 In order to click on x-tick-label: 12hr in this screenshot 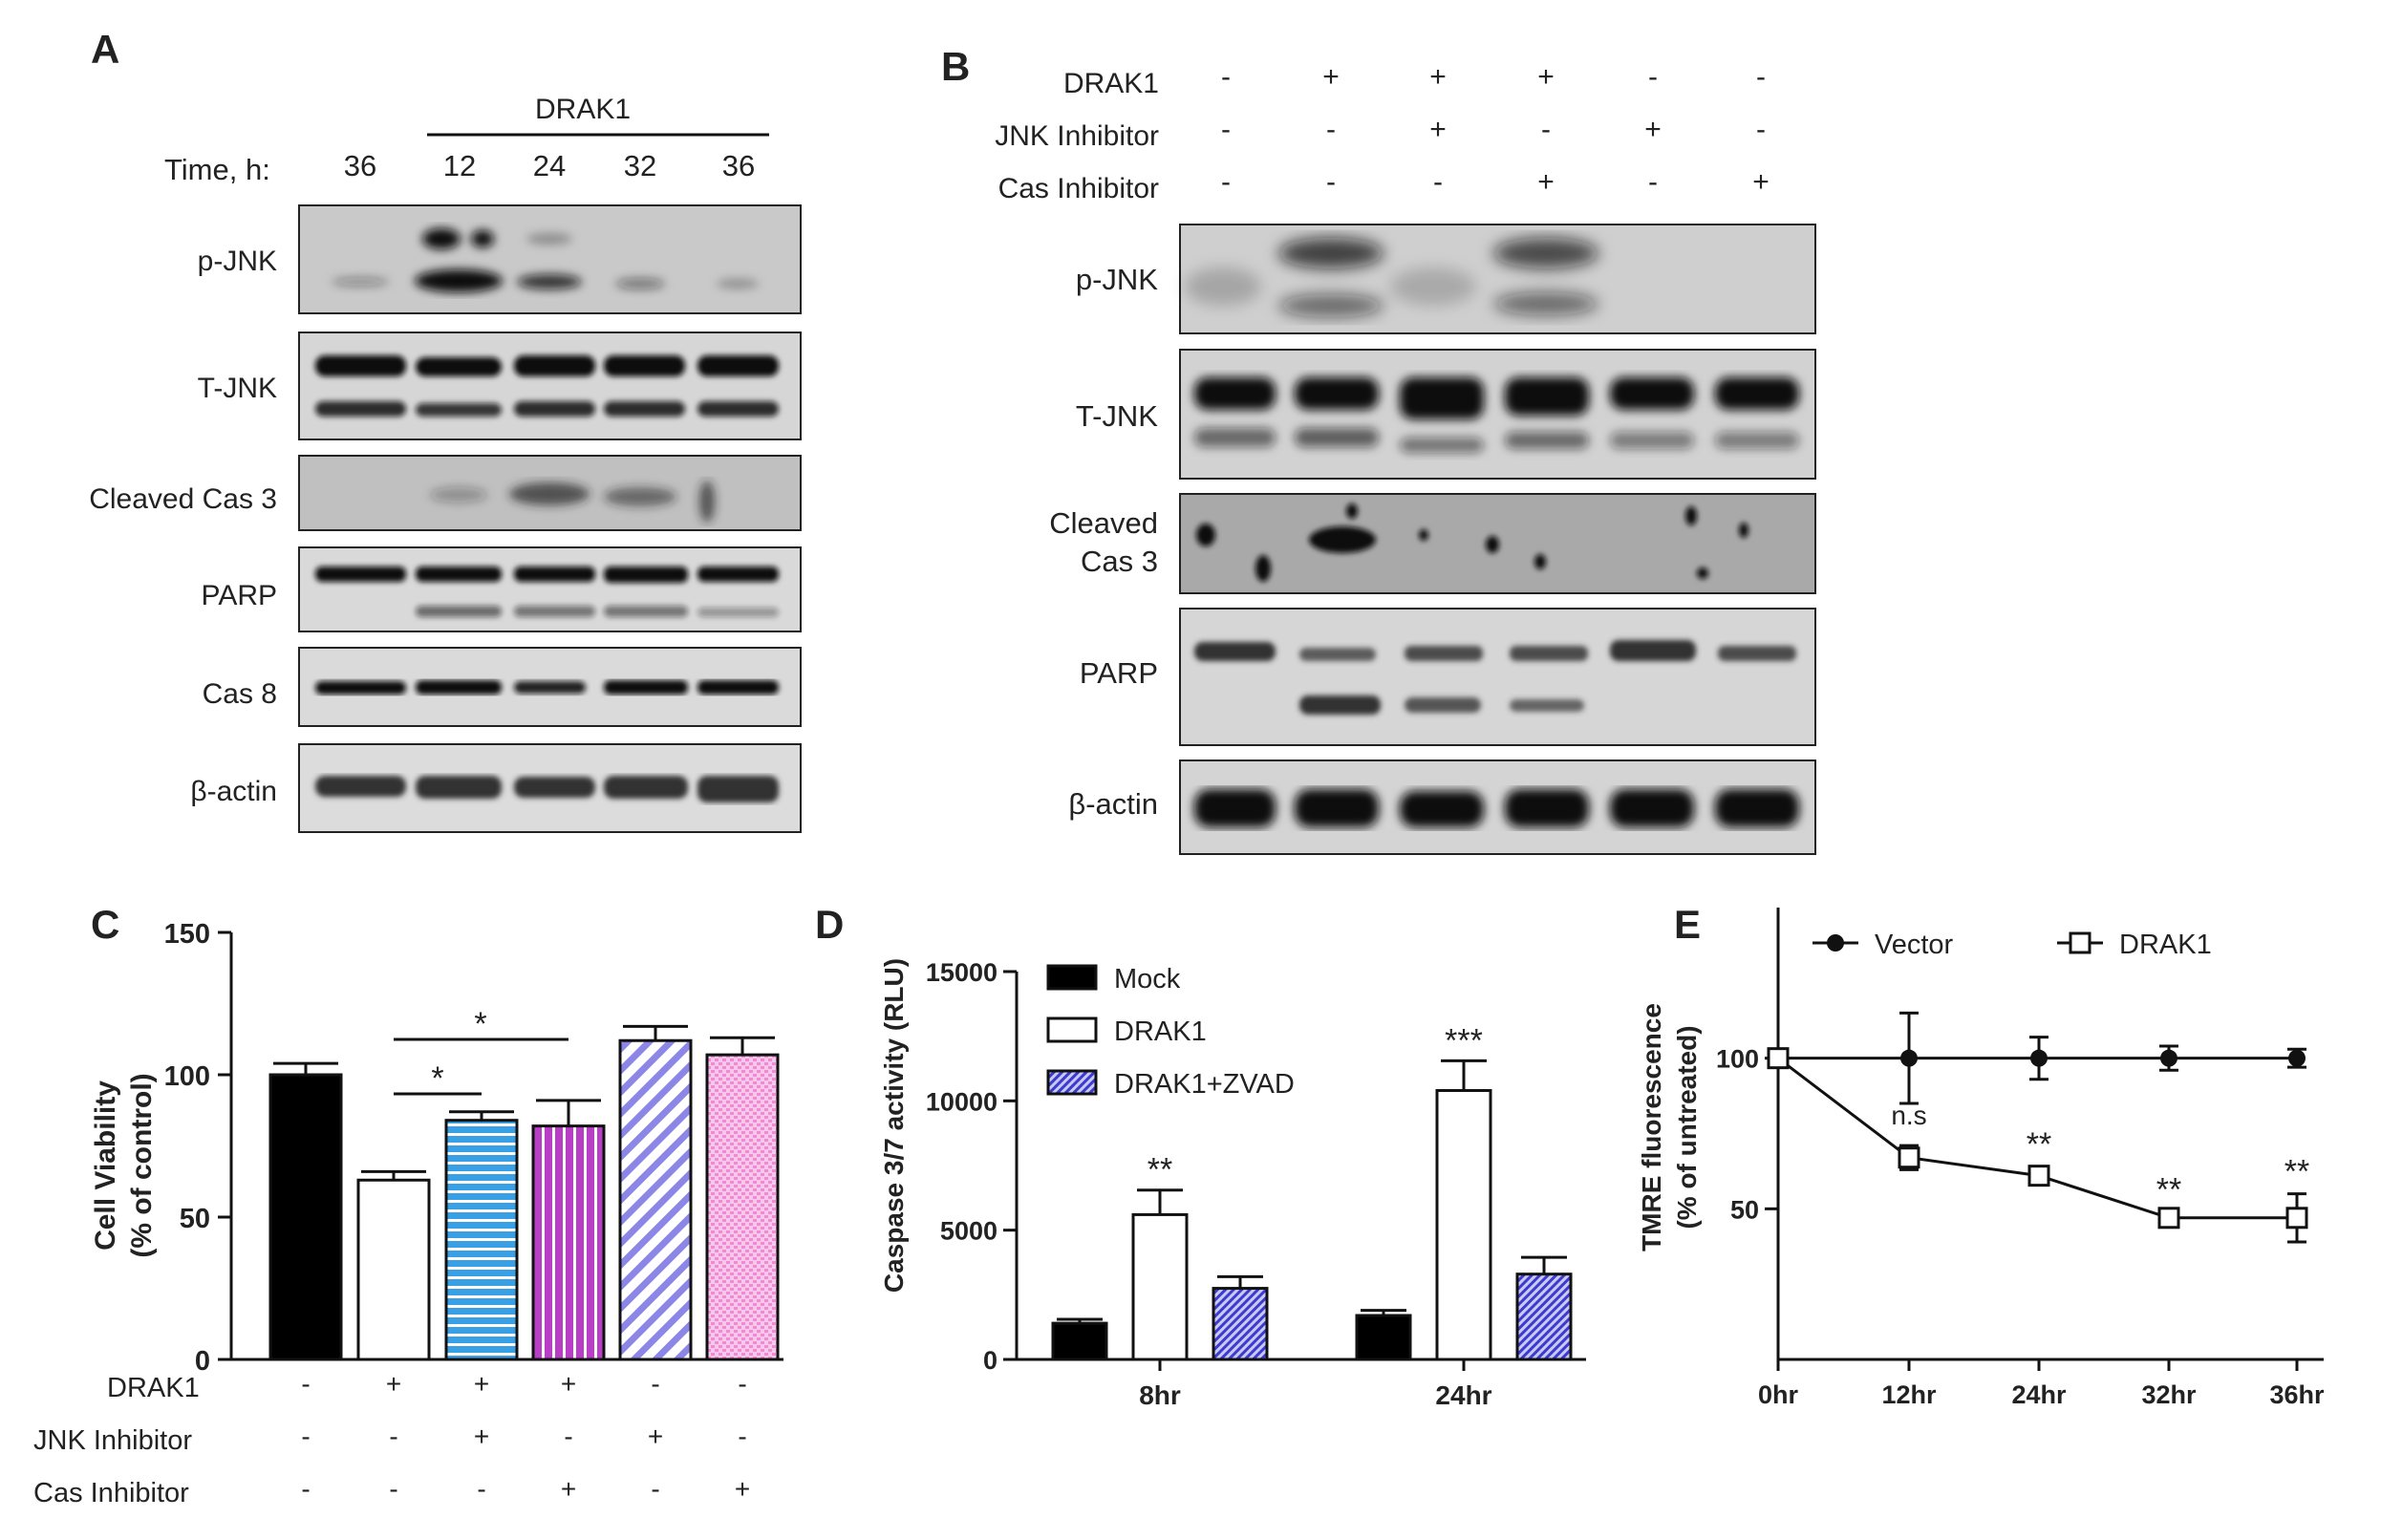, I will do `click(1909, 1394)`.